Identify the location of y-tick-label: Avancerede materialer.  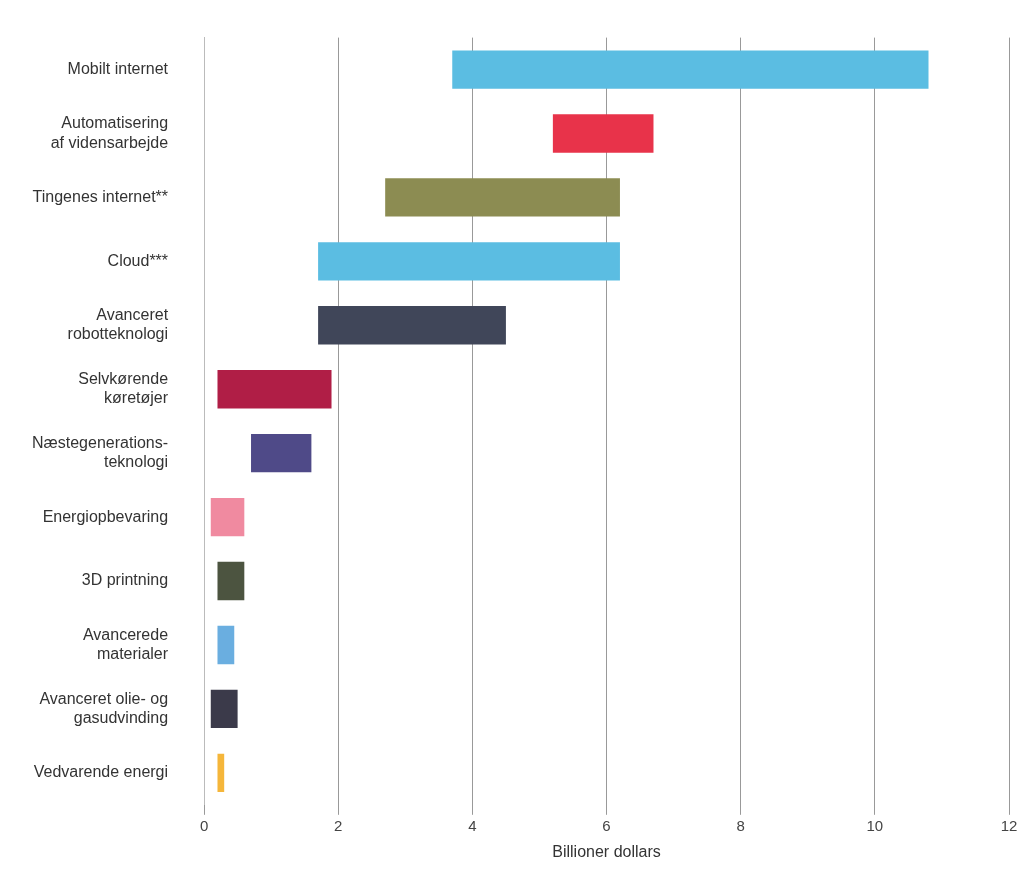
(125, 643).